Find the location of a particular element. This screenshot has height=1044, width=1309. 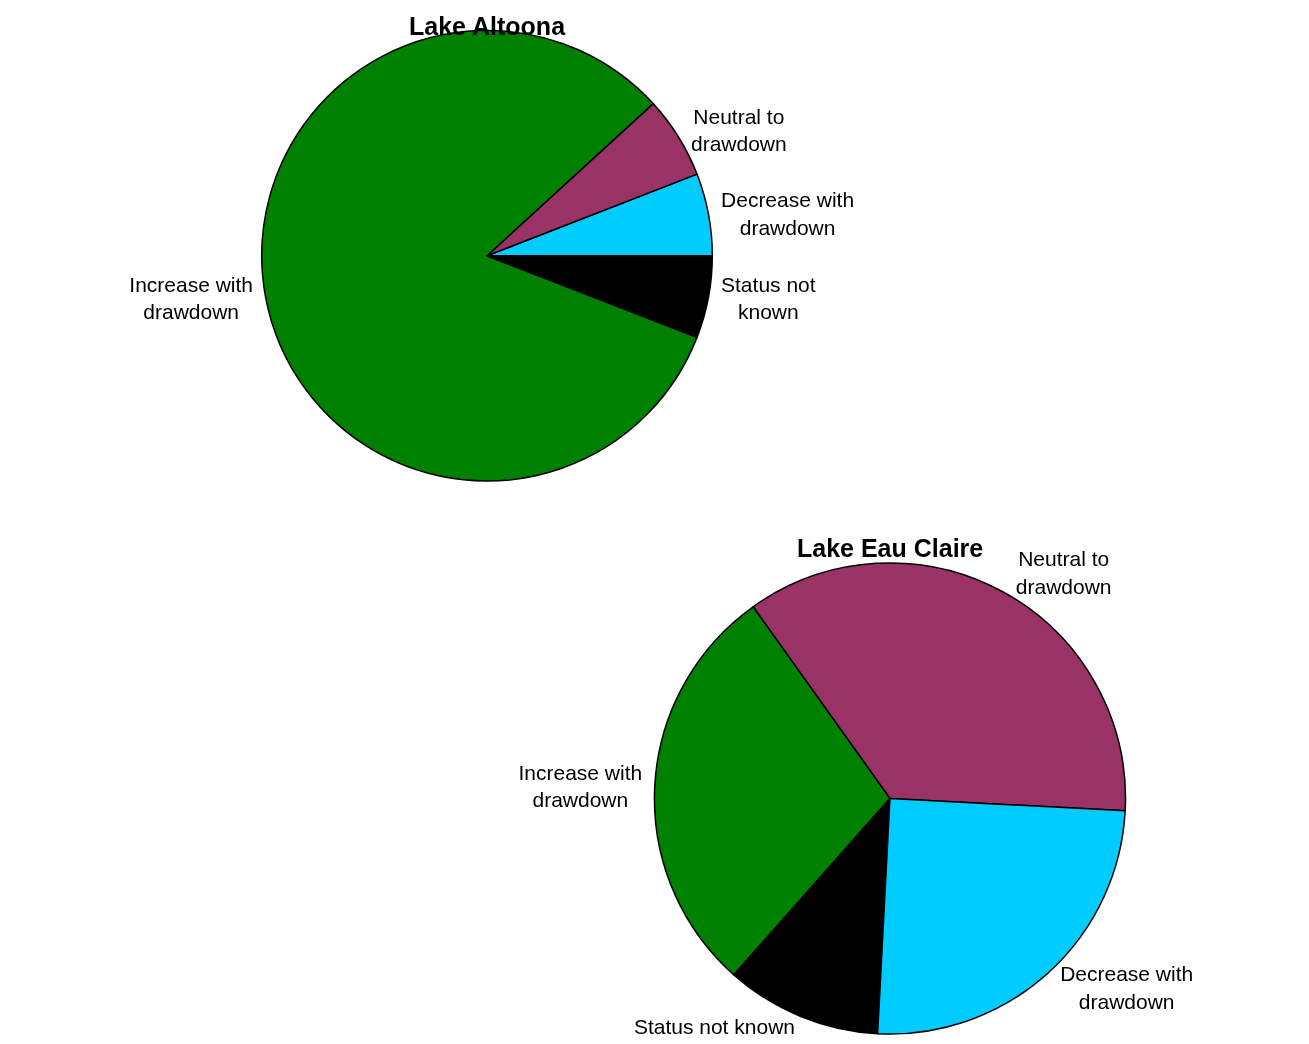

chart-title: Lake Eau Claire is located at coordinates (890, 548).